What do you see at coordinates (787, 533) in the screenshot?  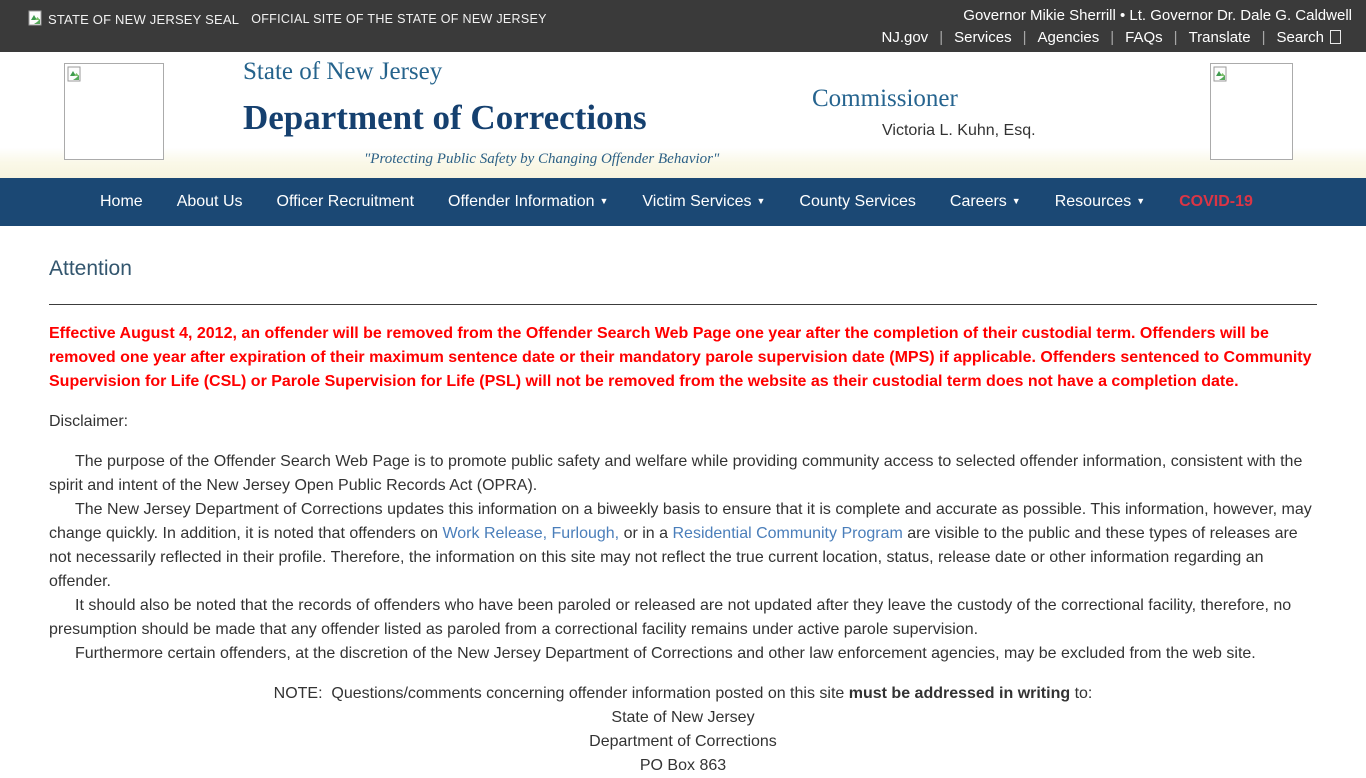 I see `residential-community-program-link: Residential Community Program` at bounding box center [787, 533].